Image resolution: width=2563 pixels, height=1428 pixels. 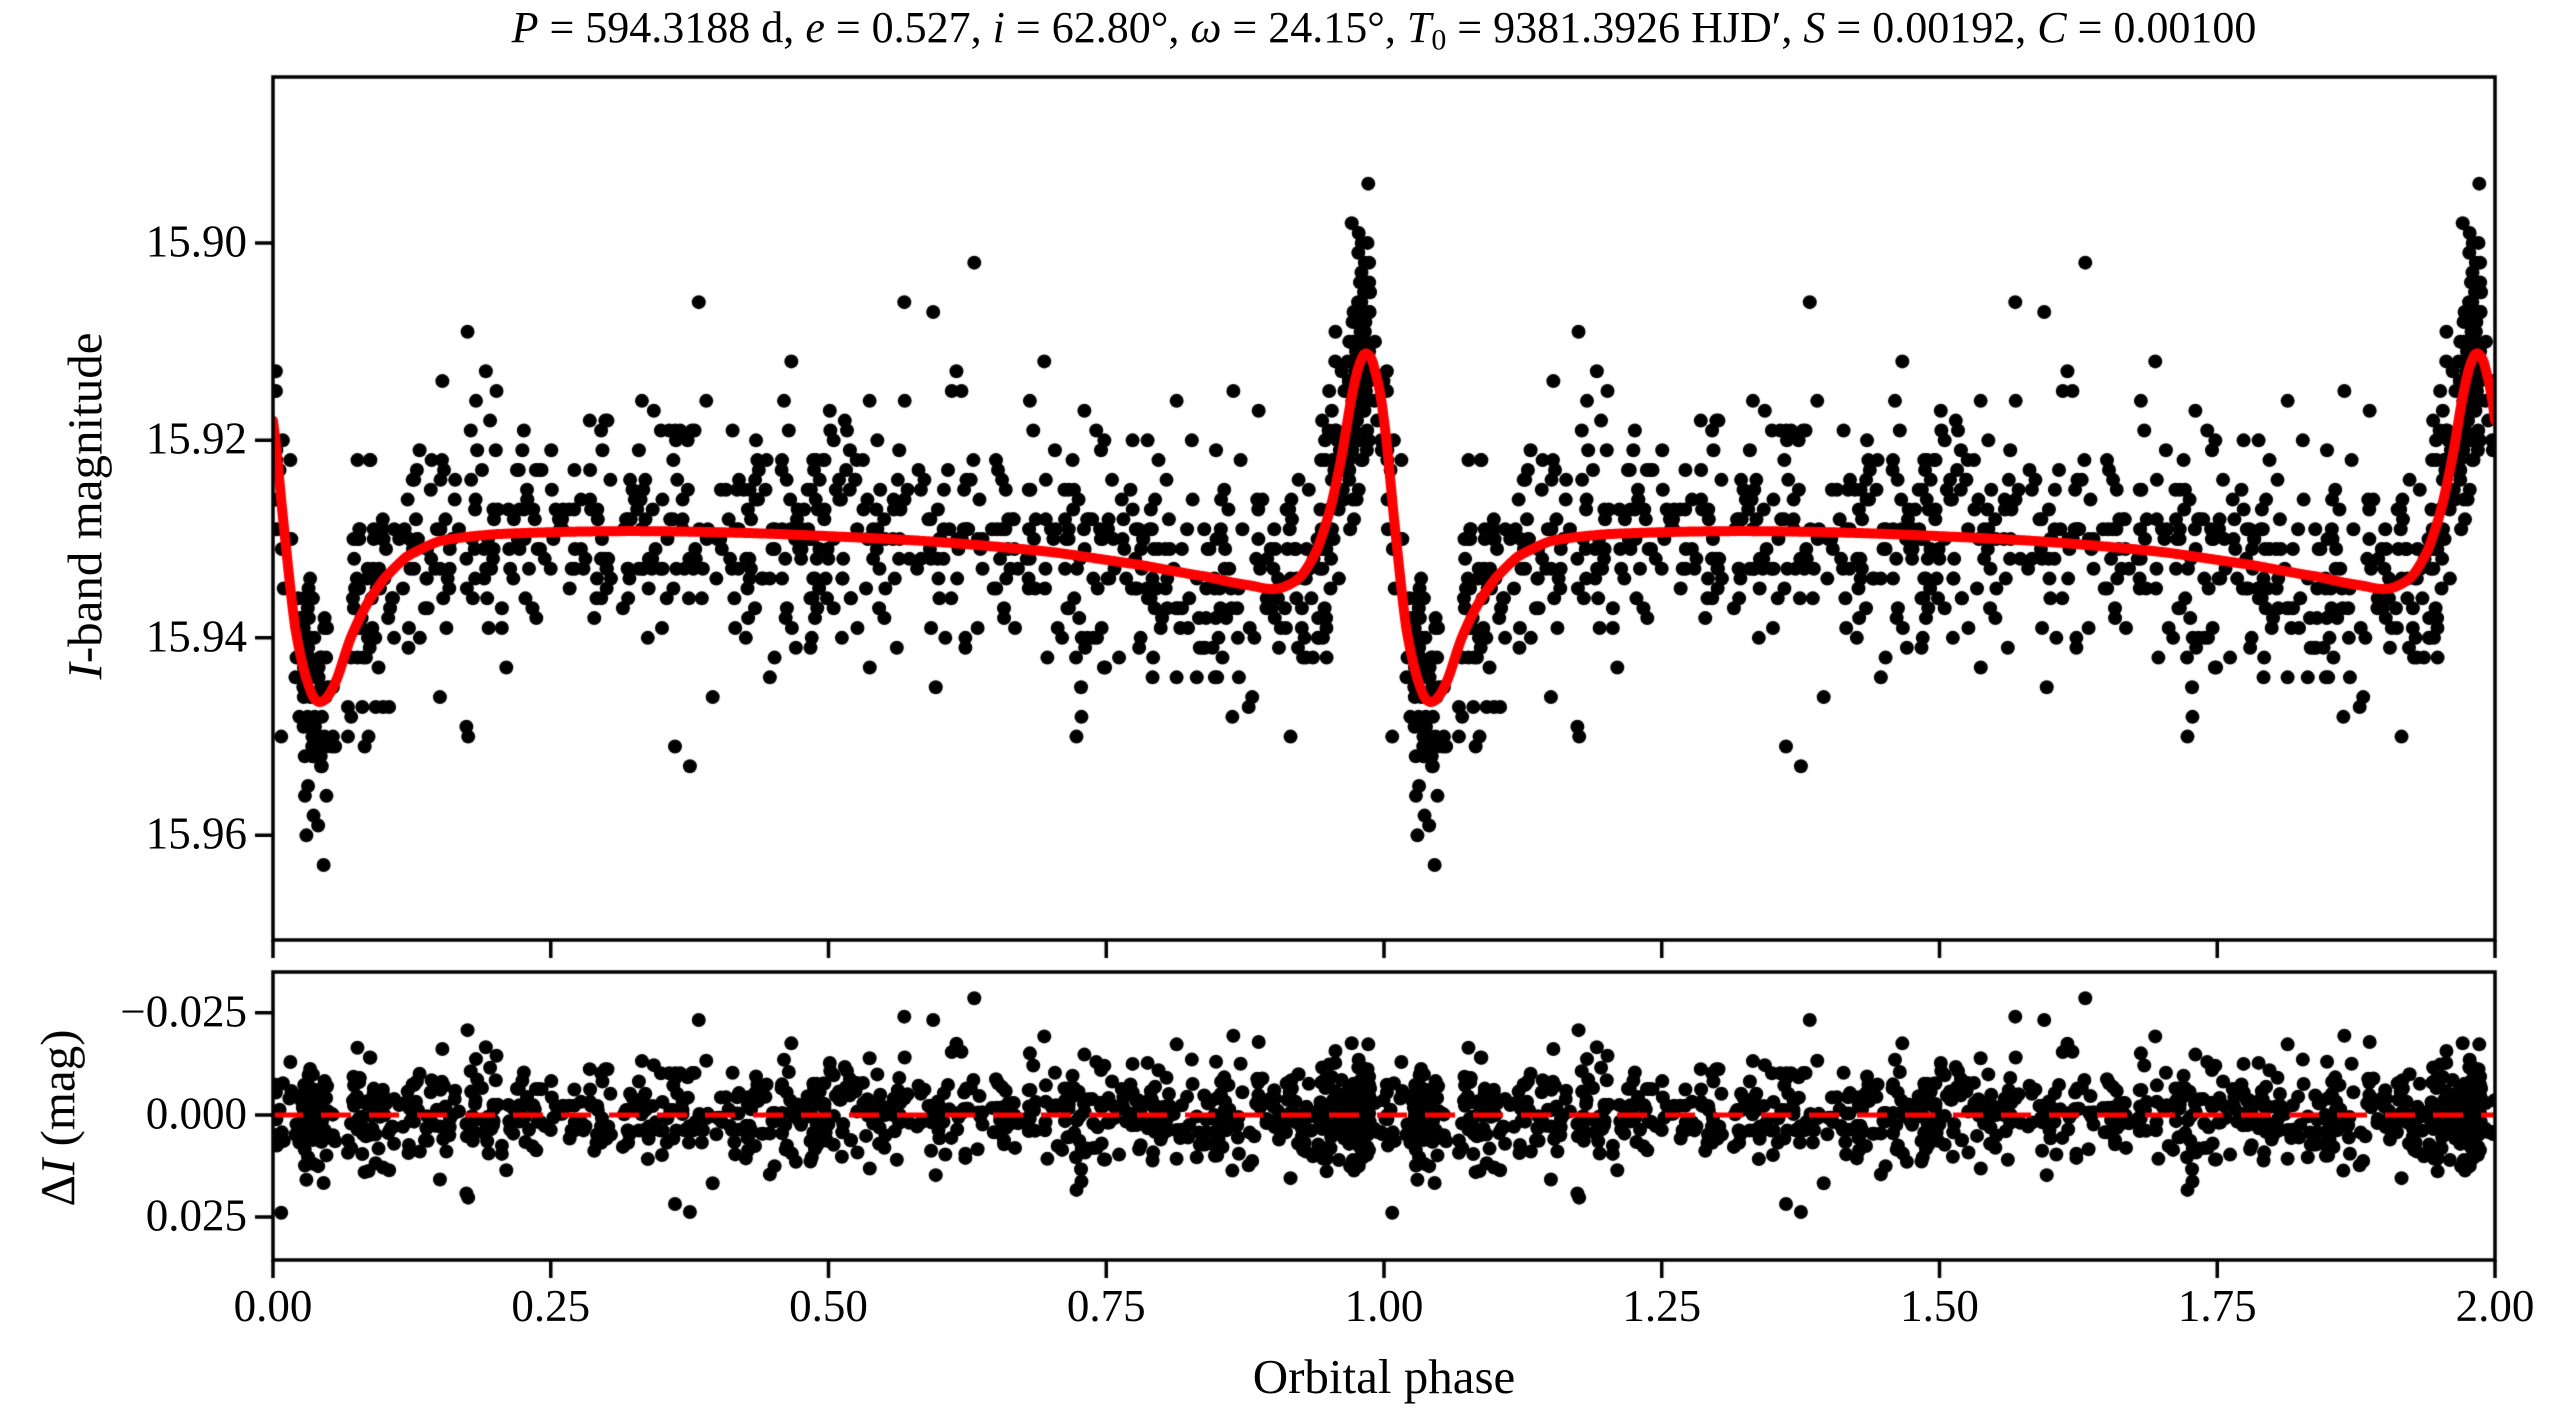 I want to click on x-tick-label-0.25: 0.25, so click(x=551, y=1306).